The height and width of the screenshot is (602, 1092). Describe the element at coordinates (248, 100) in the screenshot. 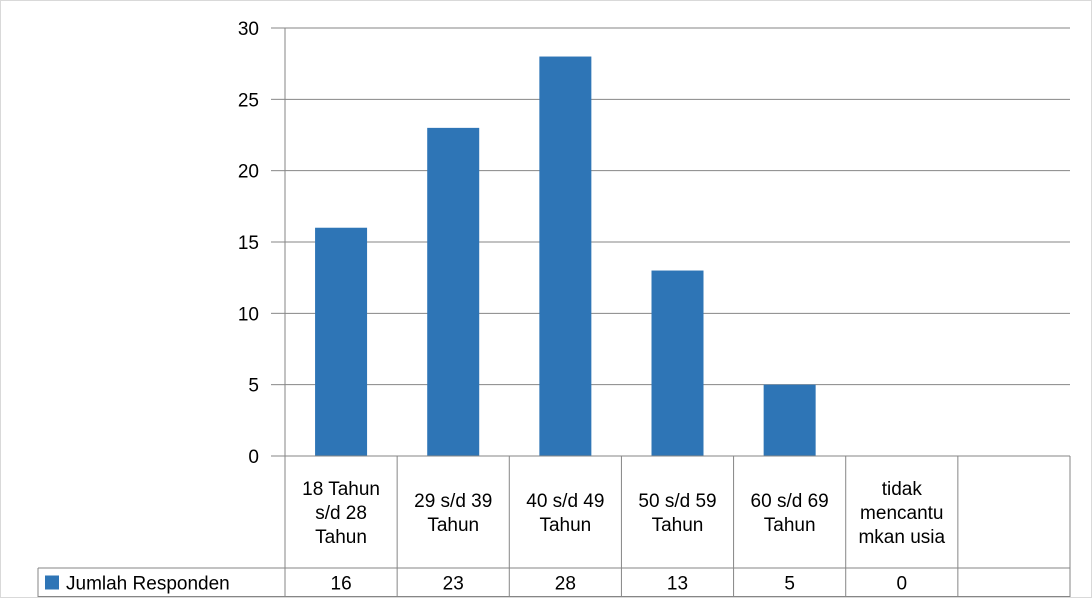

I see `y-tick-label-25: 25` at that location.